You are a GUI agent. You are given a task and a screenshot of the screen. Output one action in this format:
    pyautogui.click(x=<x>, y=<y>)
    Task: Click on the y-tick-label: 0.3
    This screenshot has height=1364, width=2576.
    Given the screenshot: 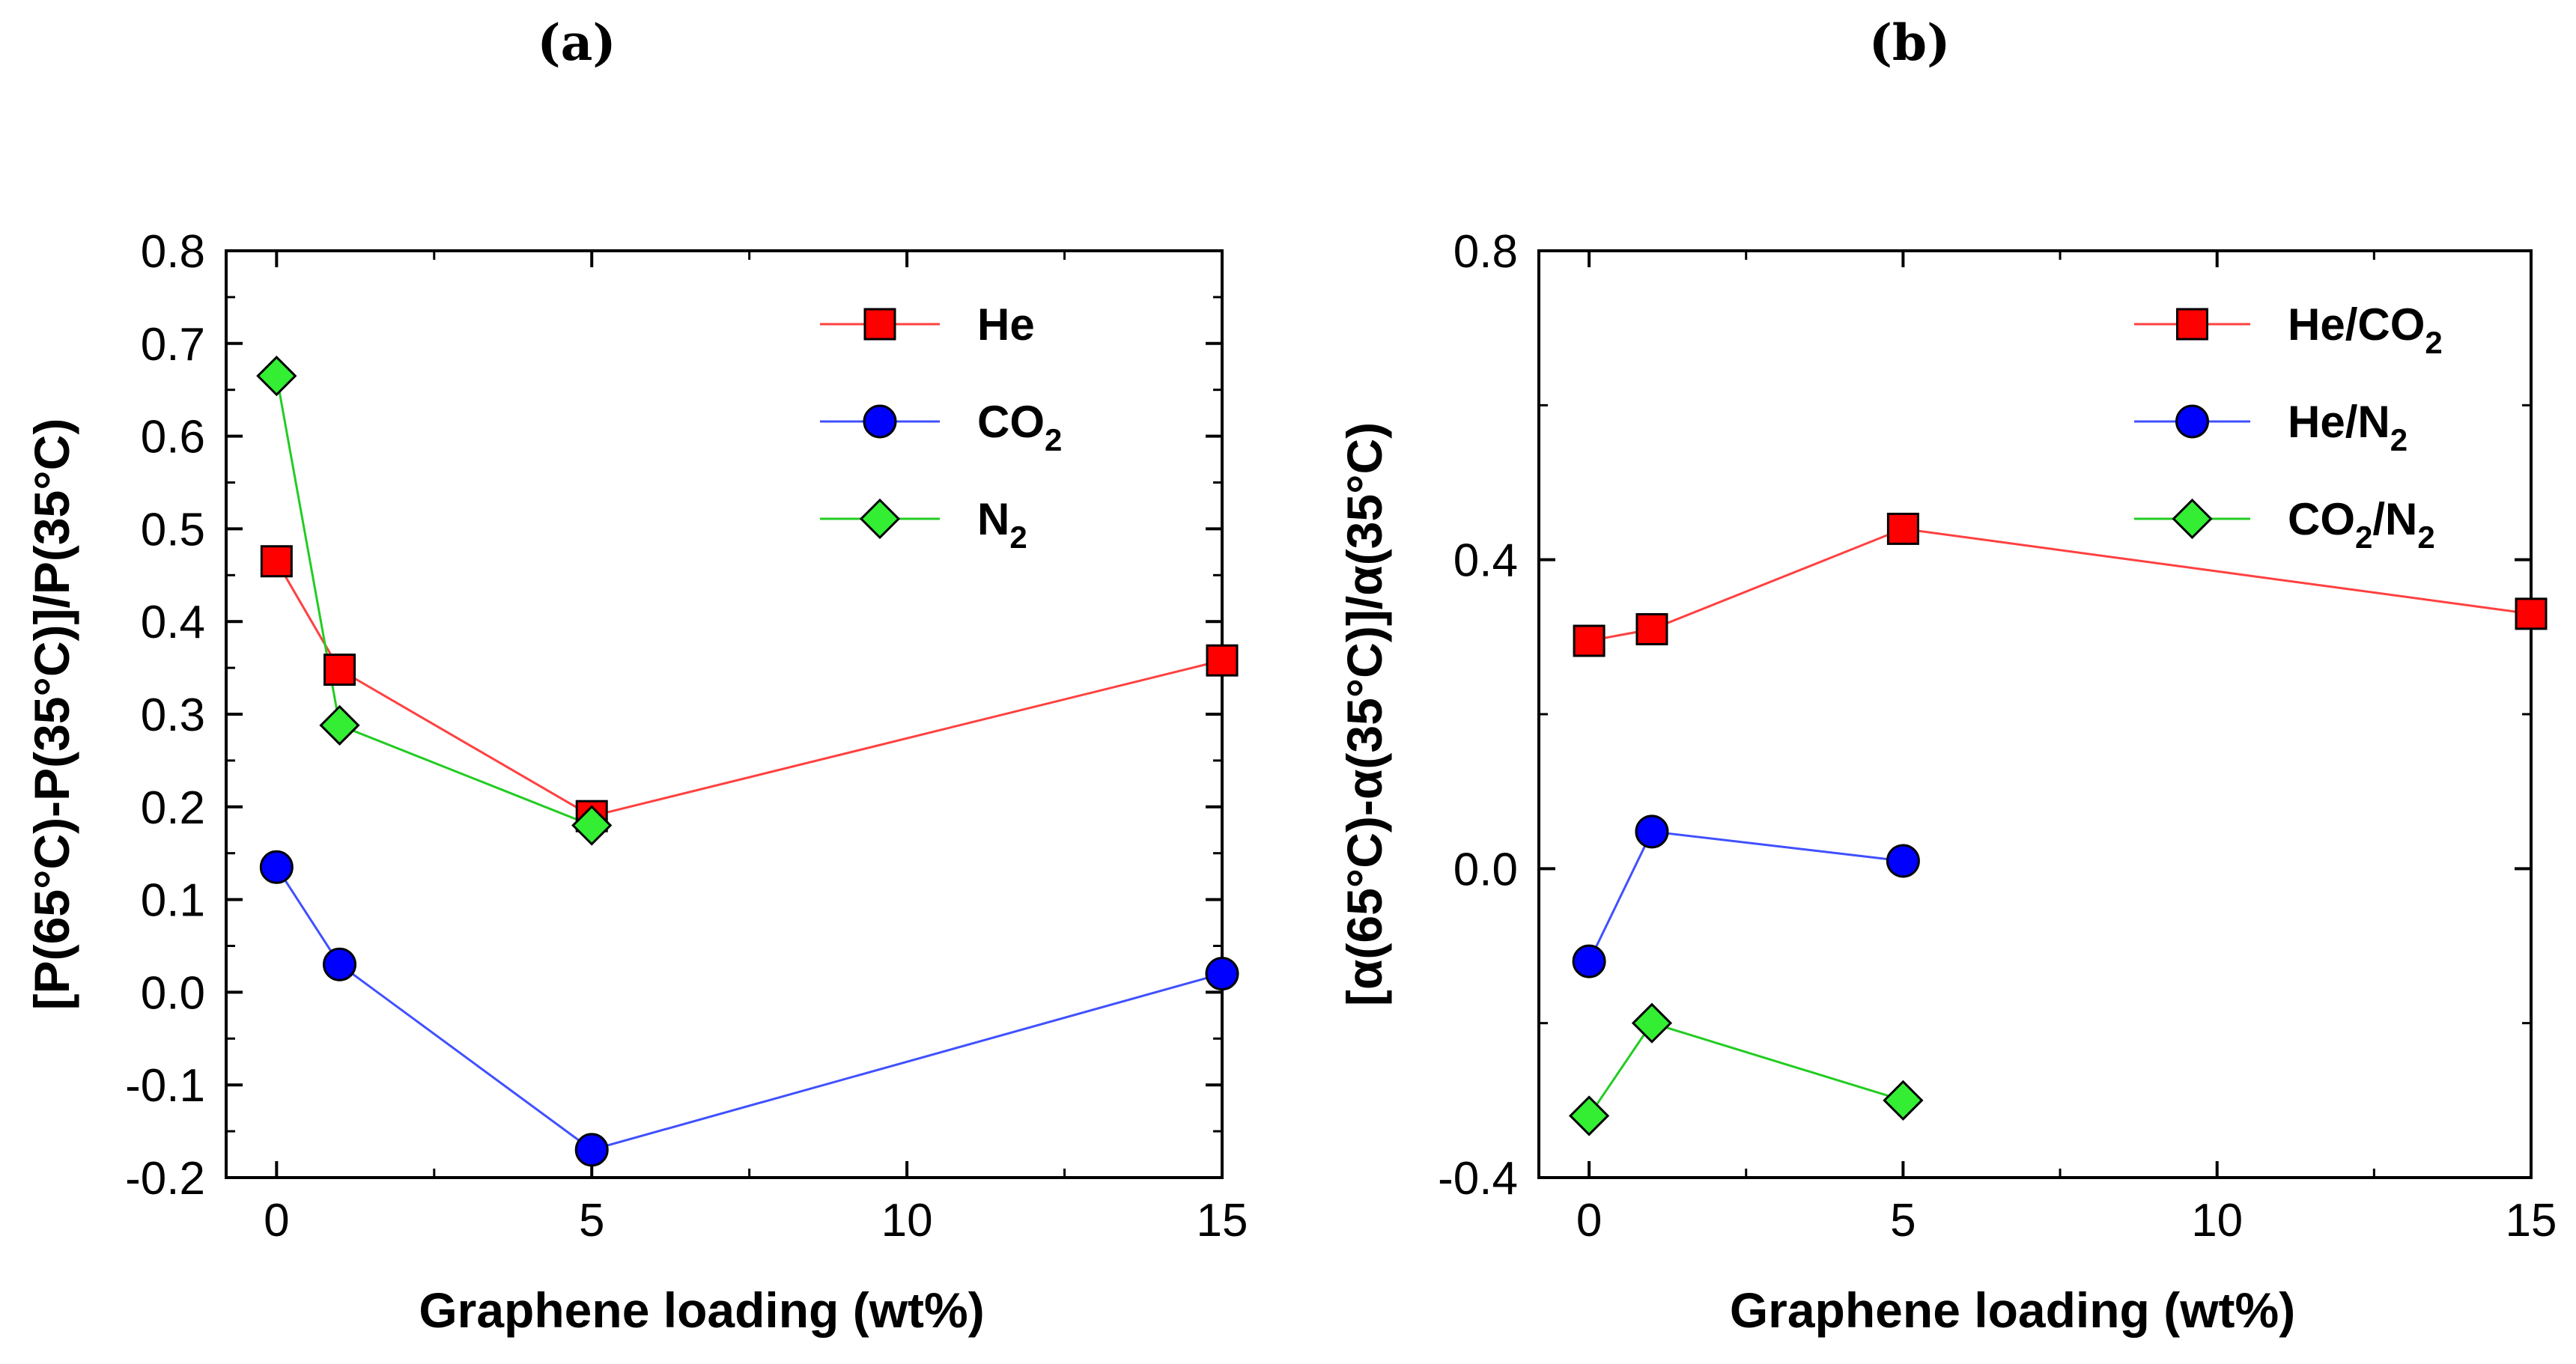 What is the action you would take?
    pyautogui.click(x=173, y=715)
    